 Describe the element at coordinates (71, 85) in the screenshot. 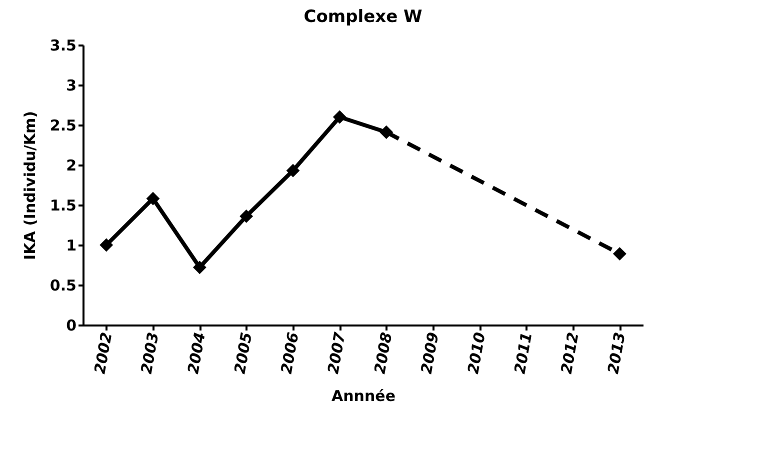

I see `y-tick-label: 3` at that location.